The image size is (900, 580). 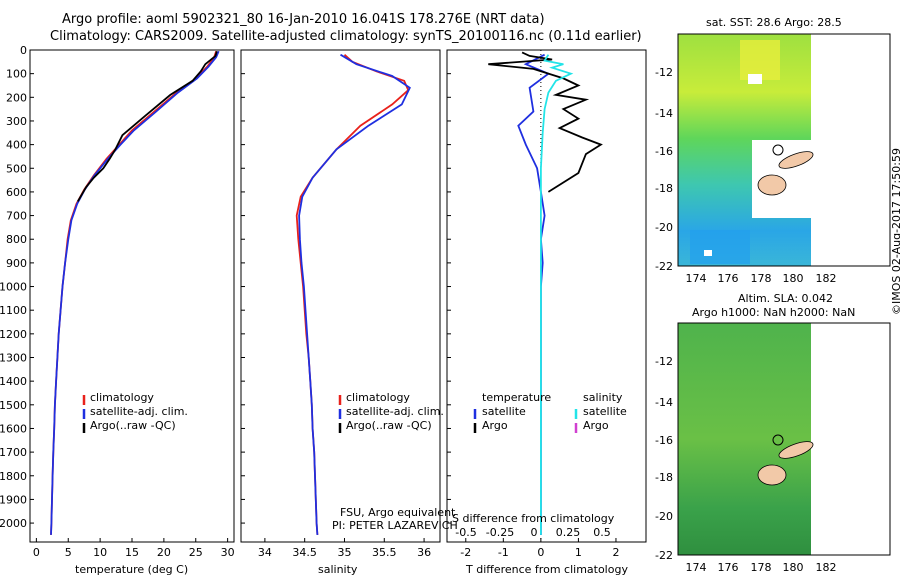 I want to click on sst-map-frame, so click(x=784, y=150).